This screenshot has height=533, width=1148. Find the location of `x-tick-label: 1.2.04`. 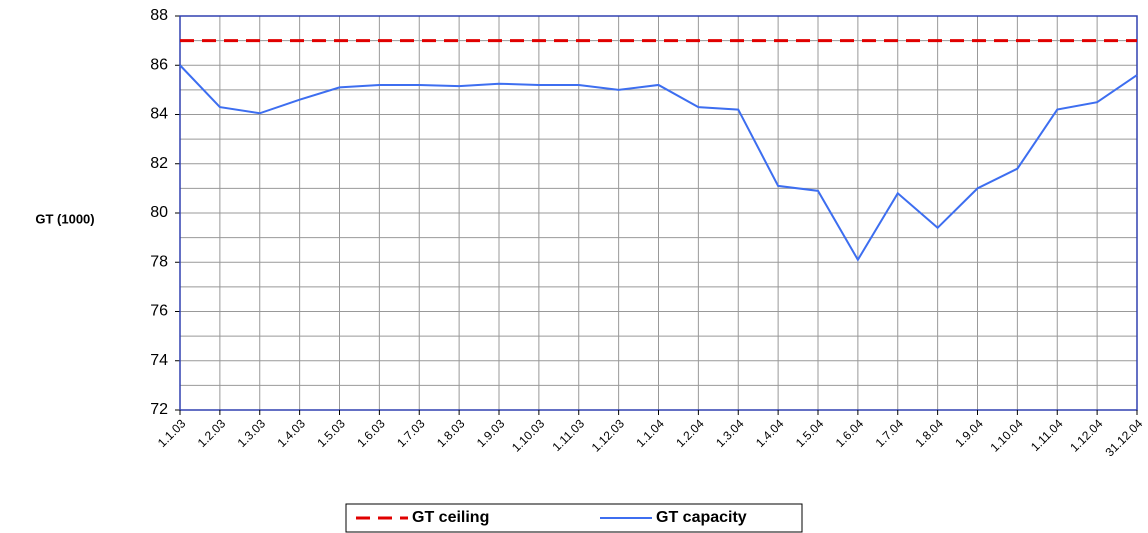

x-tick-label: 1.2.04 is located at coordinates (690, 433).